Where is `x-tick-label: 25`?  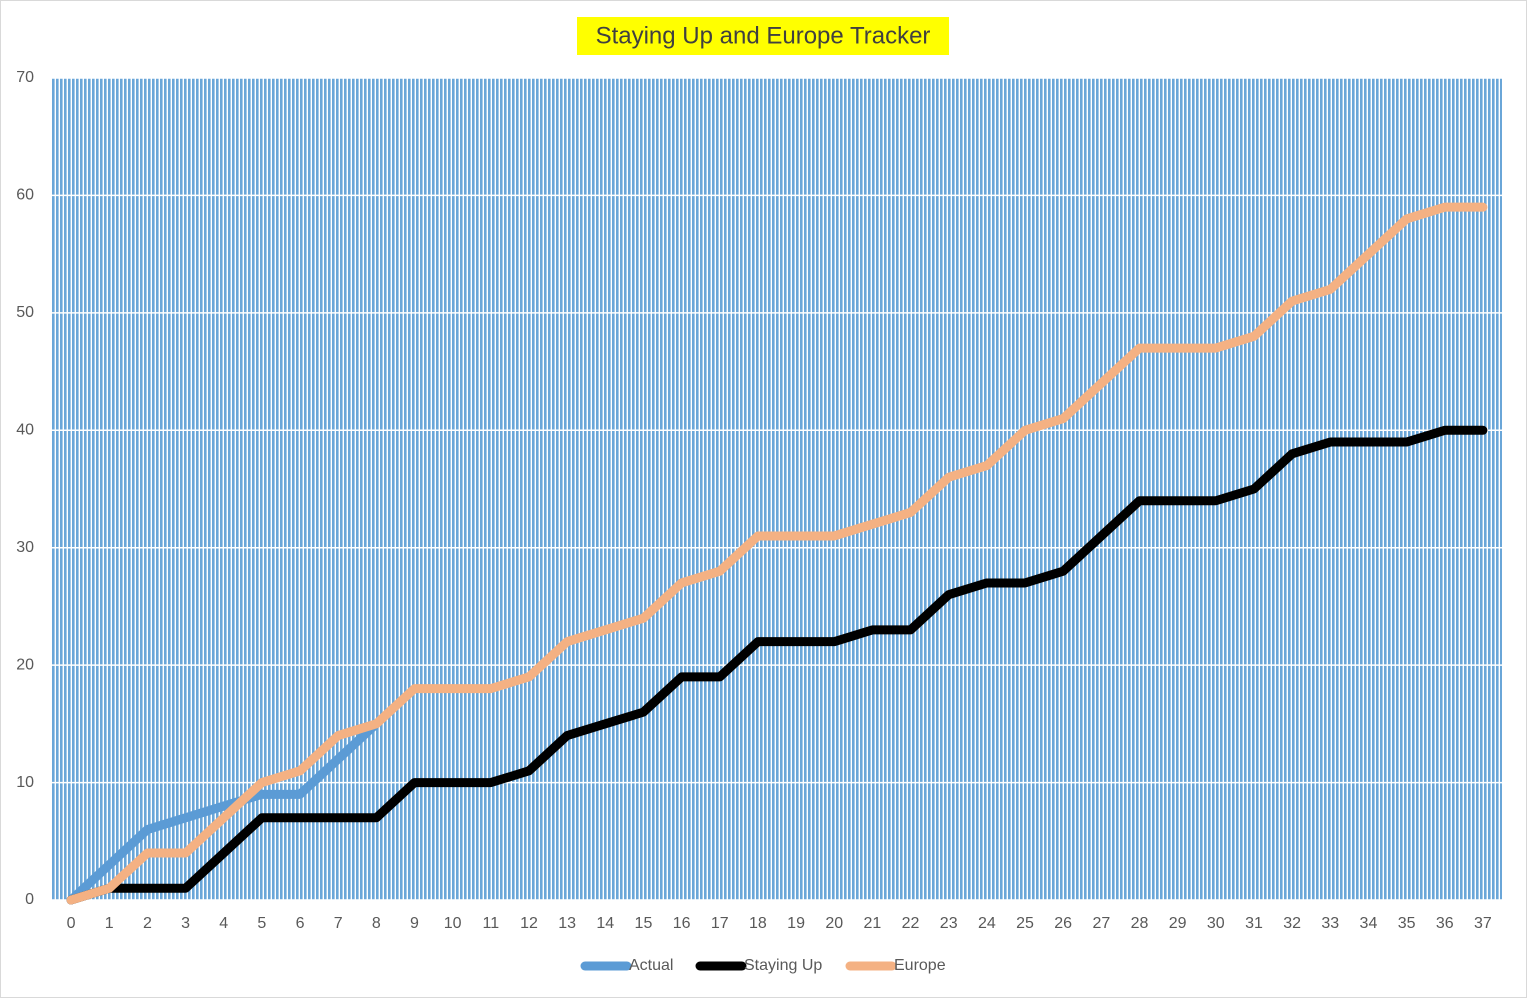 x-tick-label: 25 is located at coordinates (1025, 923).